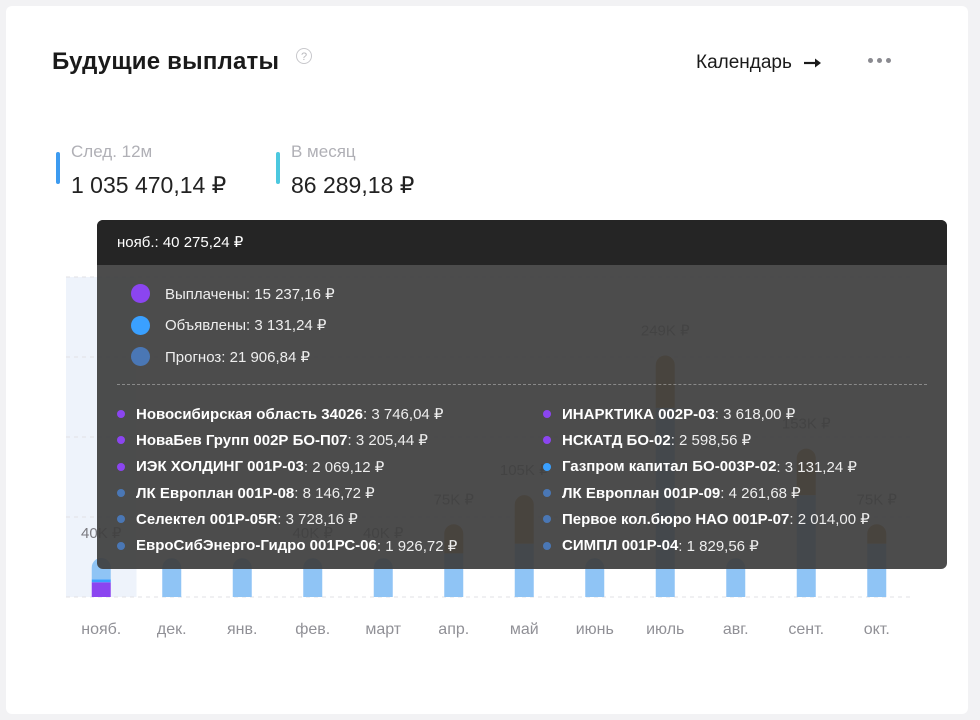 The image size is (980, 720). I want to click on bond-name: ЕвроСибЭнерго-Гидро 001РС-06, so click(256, 546).